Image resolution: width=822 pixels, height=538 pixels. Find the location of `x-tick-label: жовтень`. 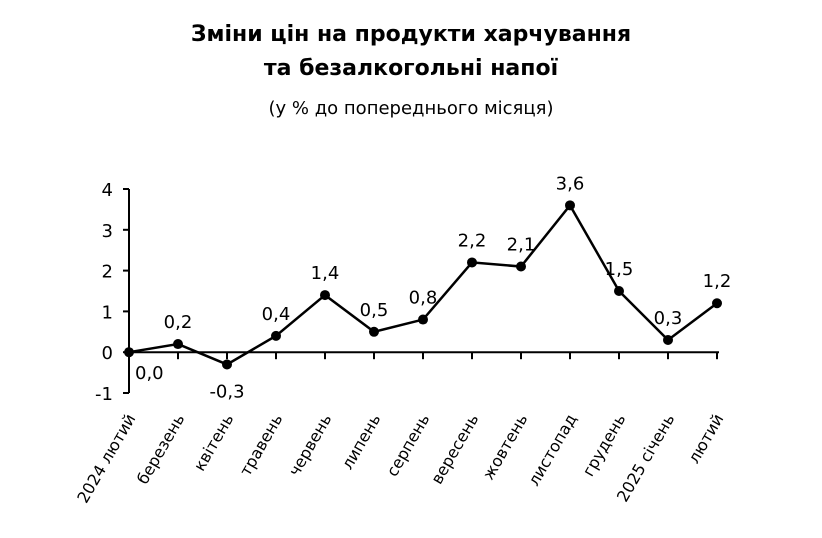

x-tick-label: жовтень is located at coordinates (505, 447).